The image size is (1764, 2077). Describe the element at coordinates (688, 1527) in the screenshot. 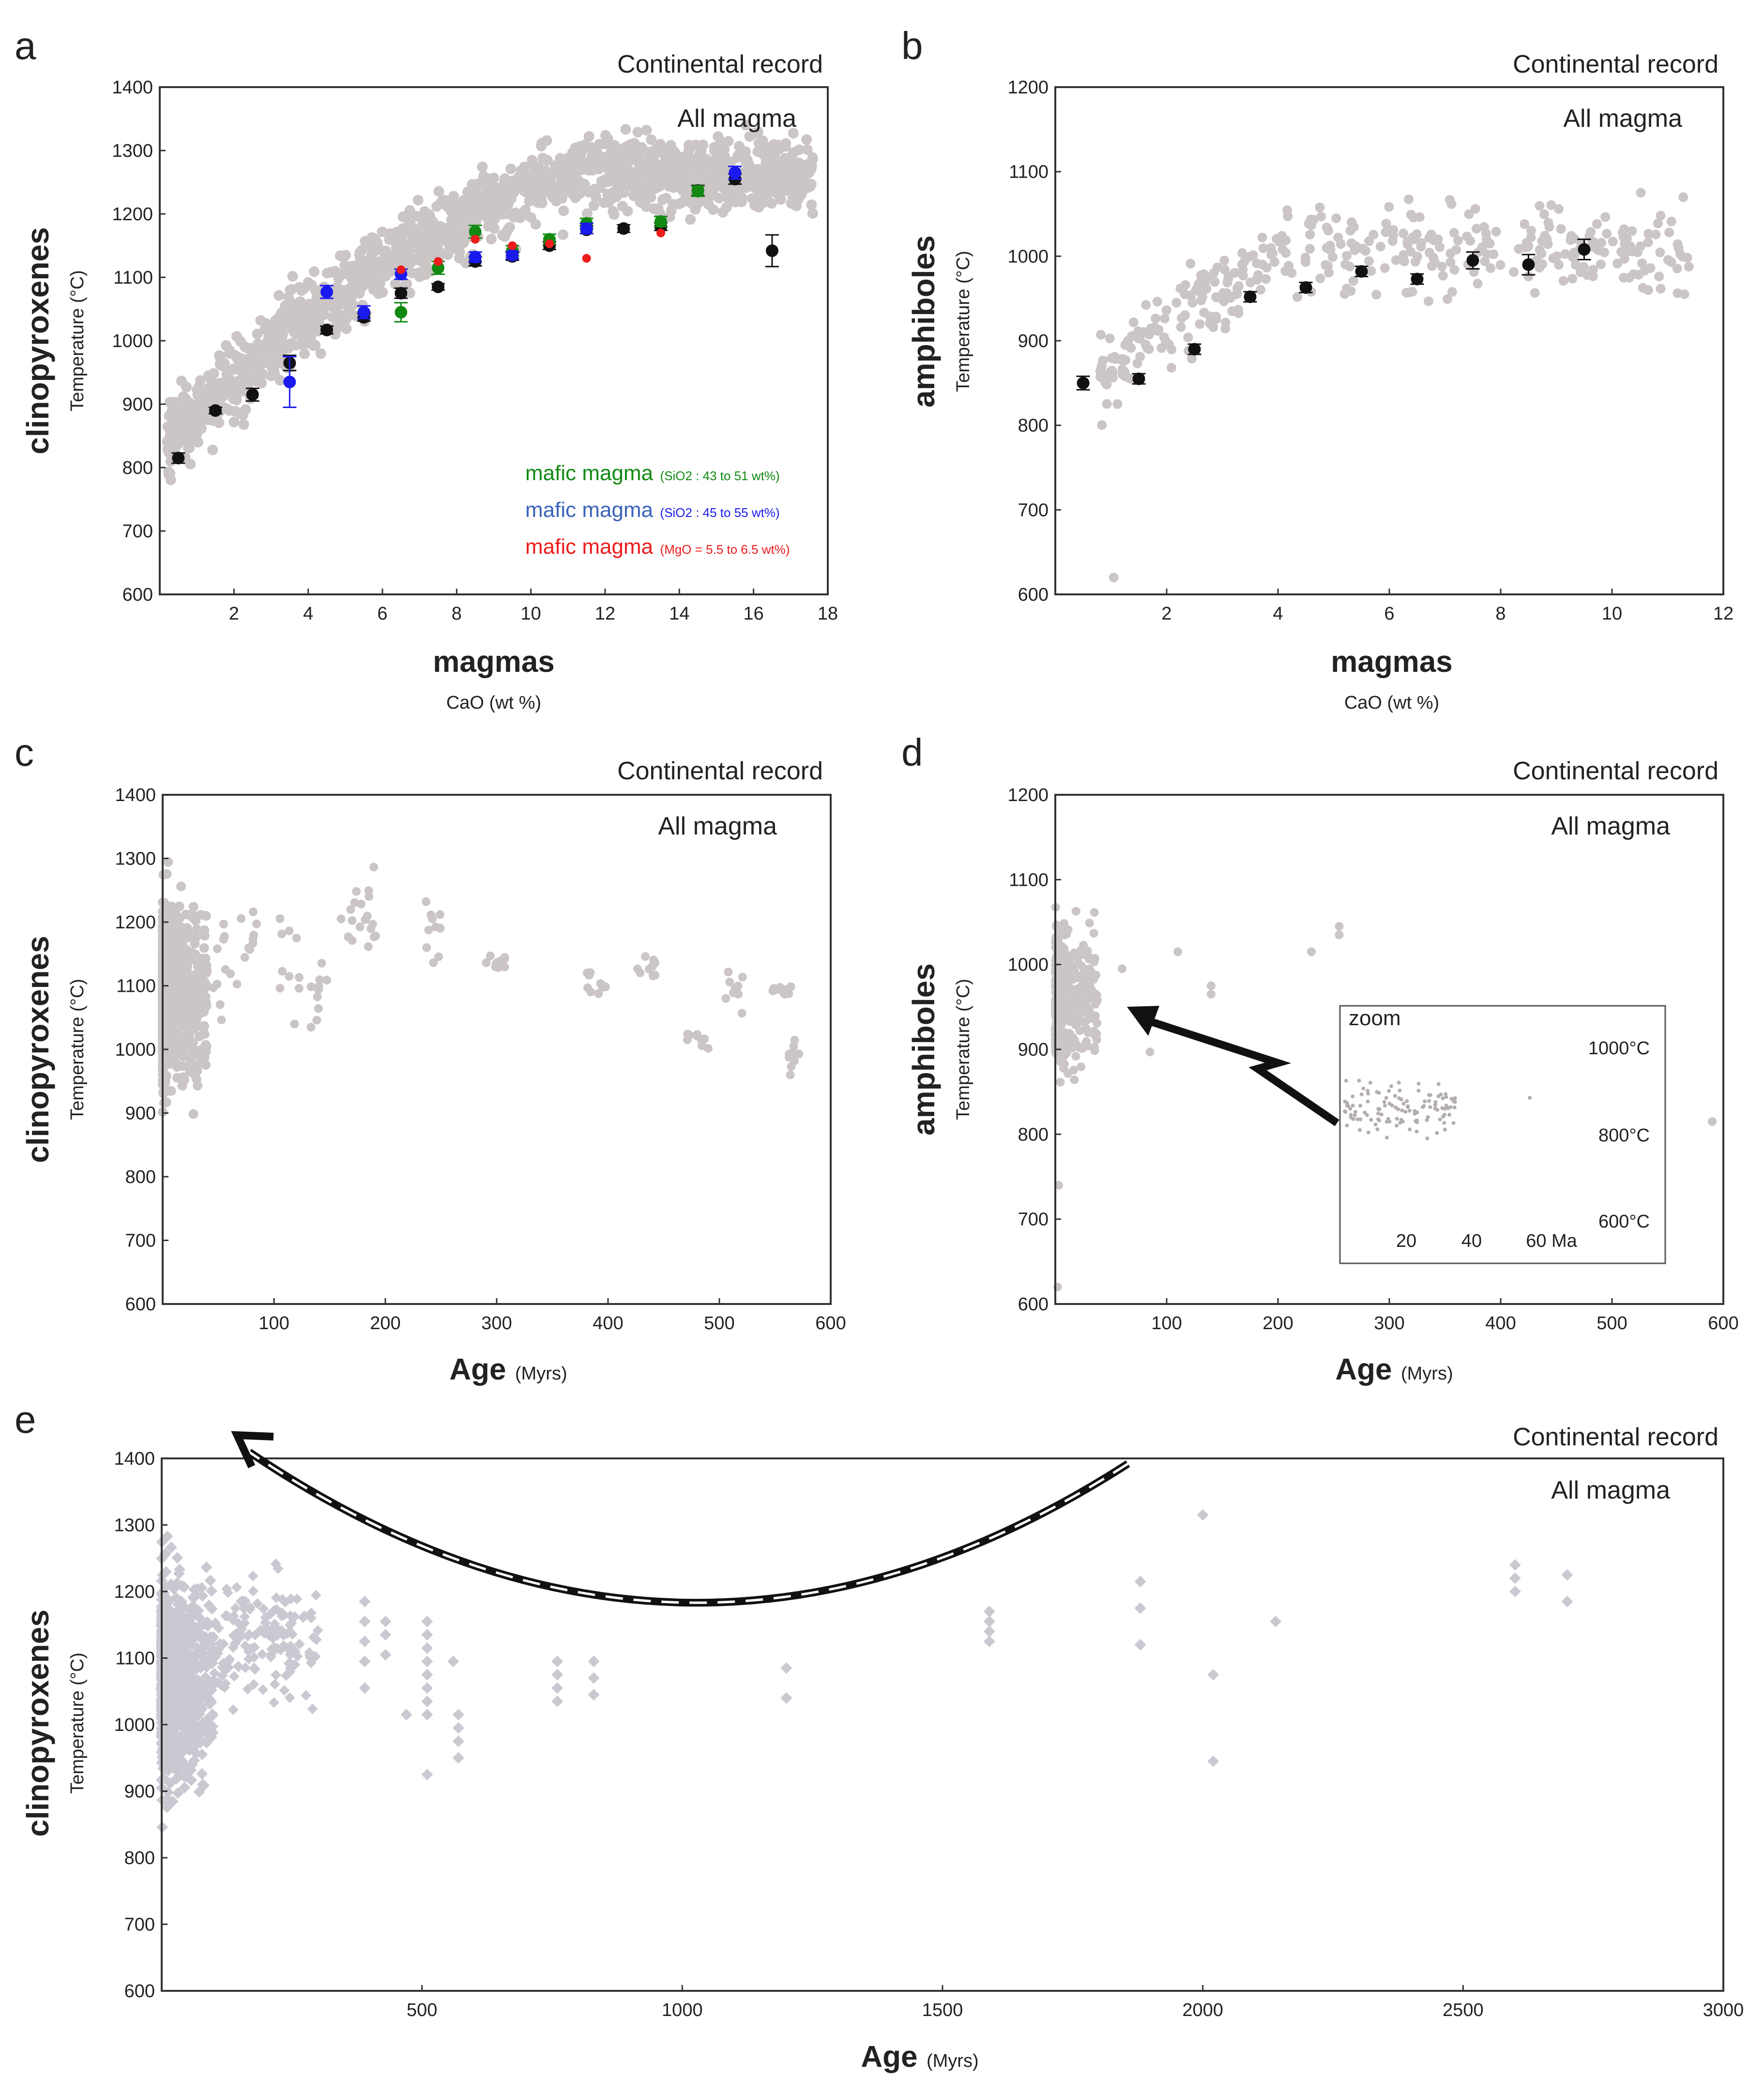

I see `curved-arrow-stripes` at that location.